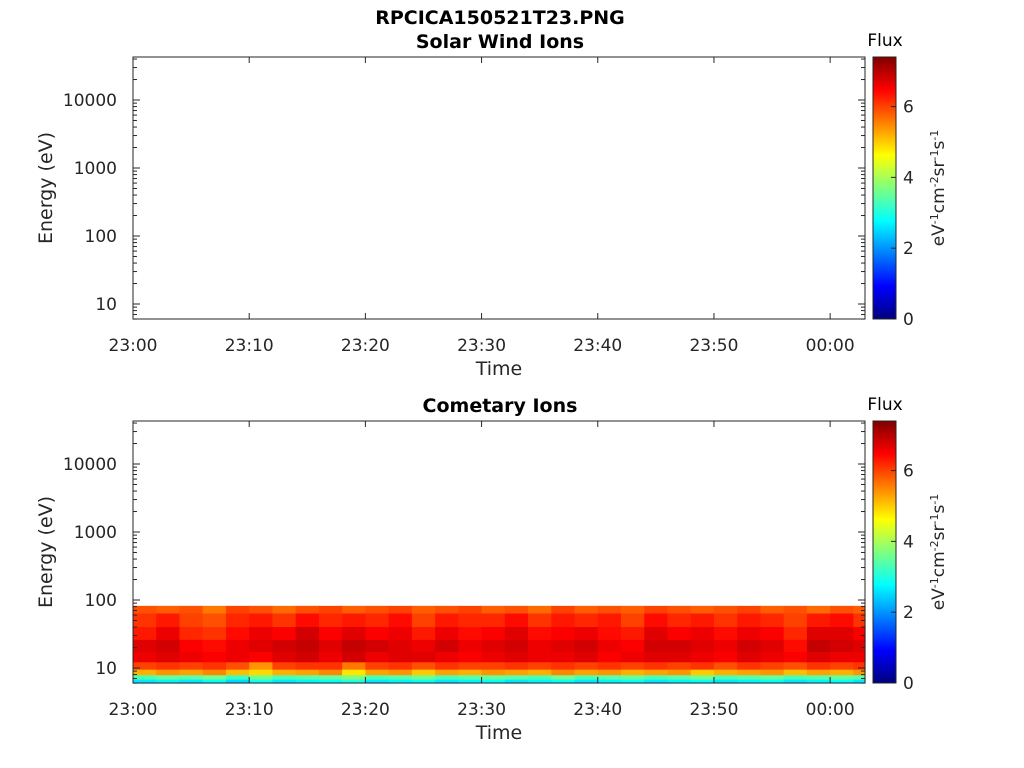 The height and width of the screenshot is (768, 1024). I want to click on colorbar-unit-label: eV-1cm-2sr-1s-1, so click(938, 552).